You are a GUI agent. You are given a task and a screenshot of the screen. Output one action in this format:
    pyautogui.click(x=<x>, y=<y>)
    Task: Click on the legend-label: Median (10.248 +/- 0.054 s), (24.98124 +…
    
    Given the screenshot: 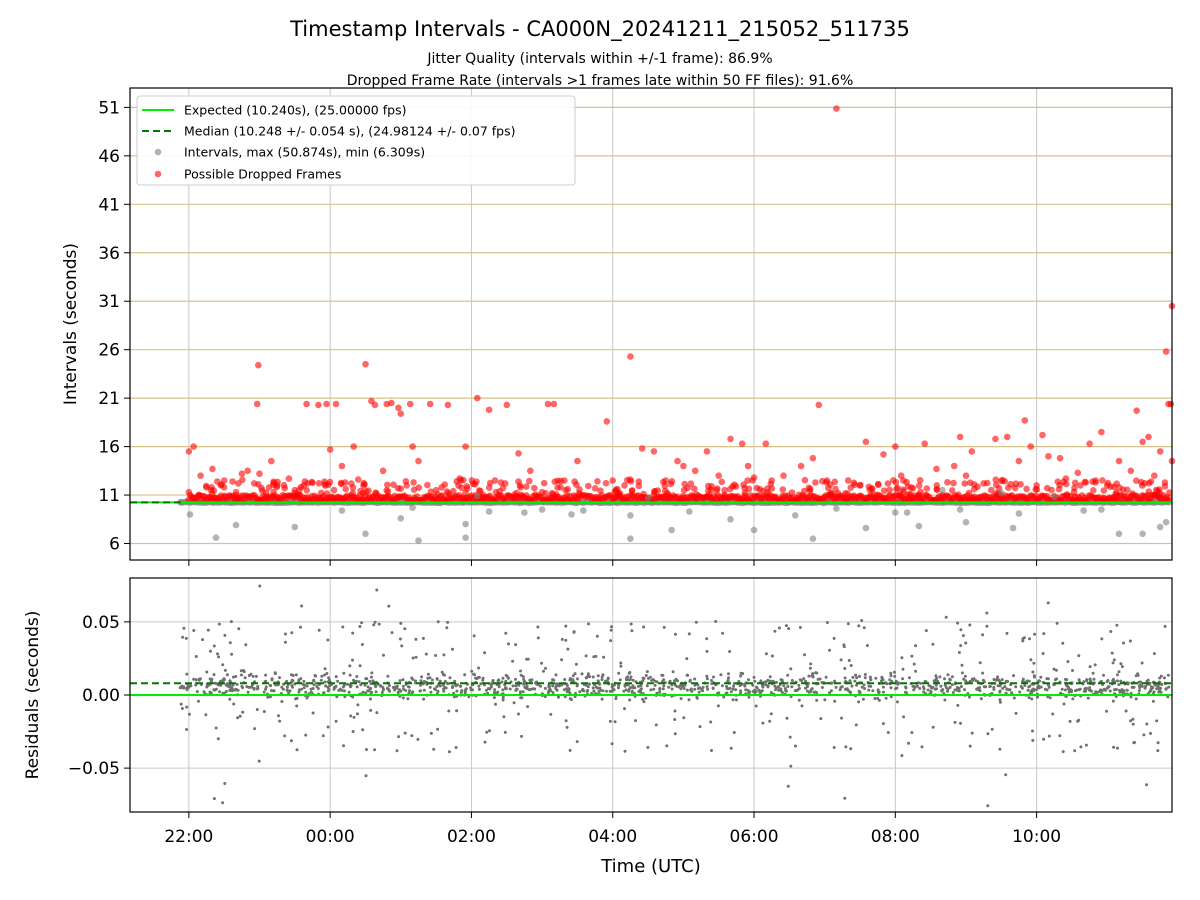 What is the action you would take?
    pyautogui.click(x=349, y=131)
    